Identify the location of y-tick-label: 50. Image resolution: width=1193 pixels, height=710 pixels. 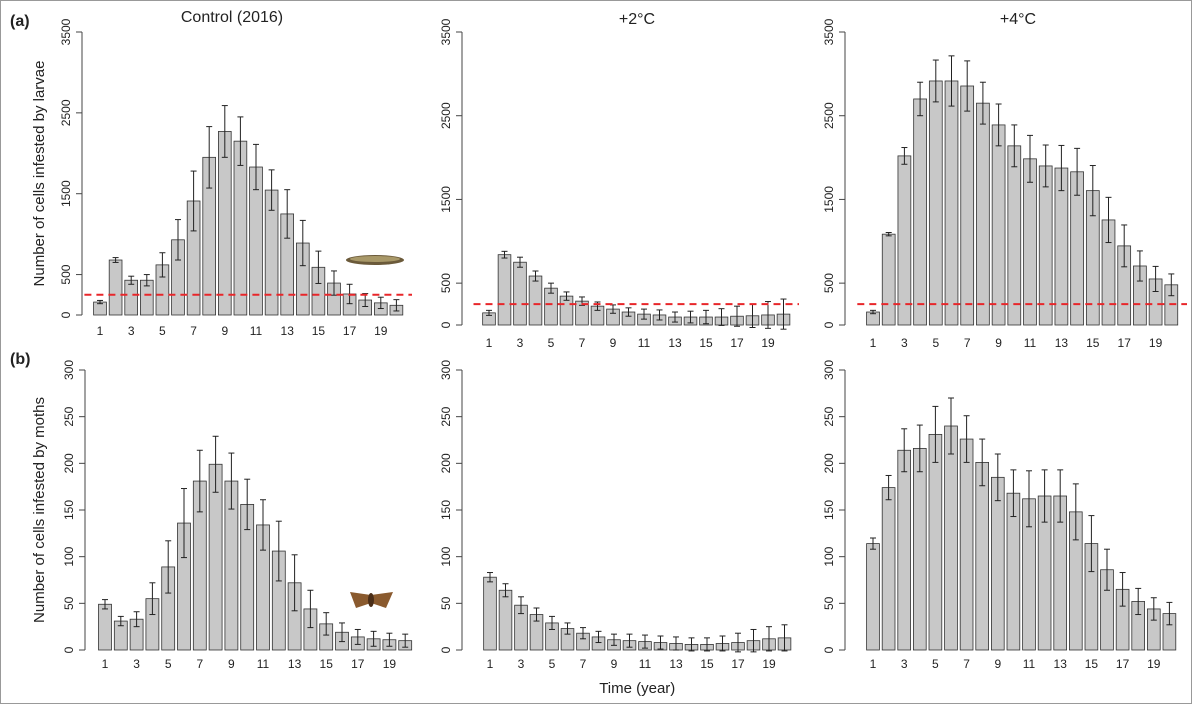
(829, 603).